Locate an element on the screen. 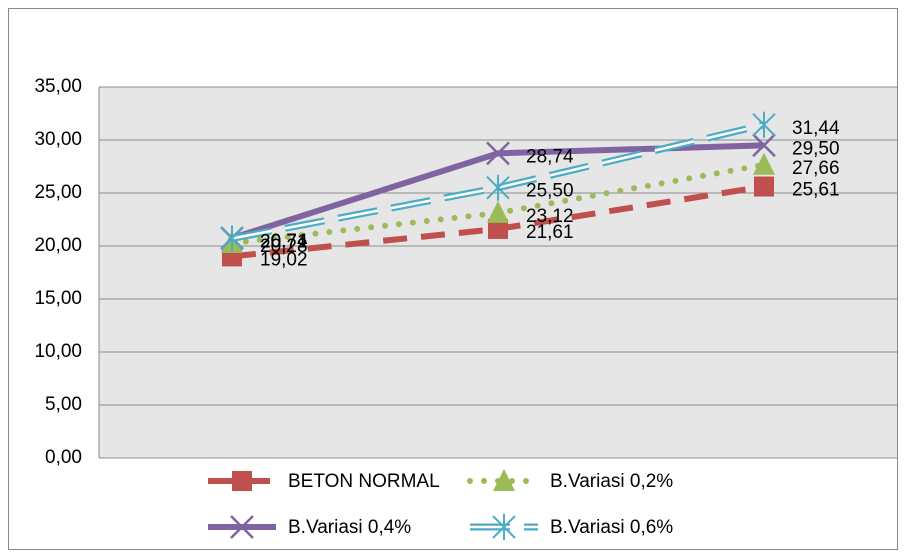  y-tick-label: 15,00 is located at coordinates (58, 298).